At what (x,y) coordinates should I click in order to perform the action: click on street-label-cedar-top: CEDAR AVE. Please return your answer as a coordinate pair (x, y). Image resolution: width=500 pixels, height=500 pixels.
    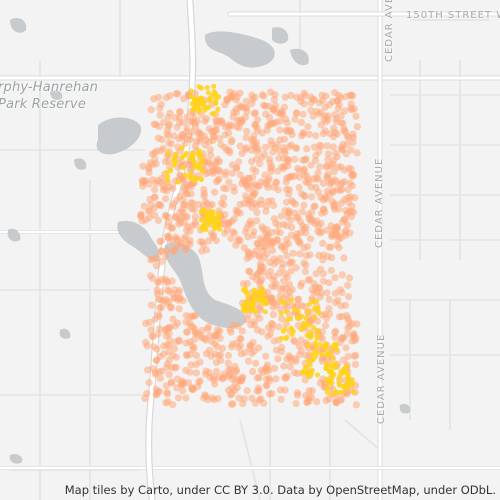
    Looking at the image, I should click on (389, 31).